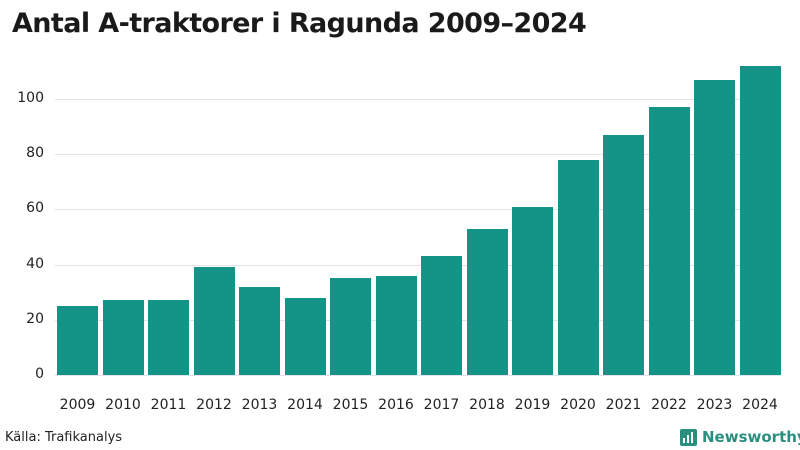 The height and width of the screenshot is (450, 800). I want to click on bar-2010, so click(123, 337).